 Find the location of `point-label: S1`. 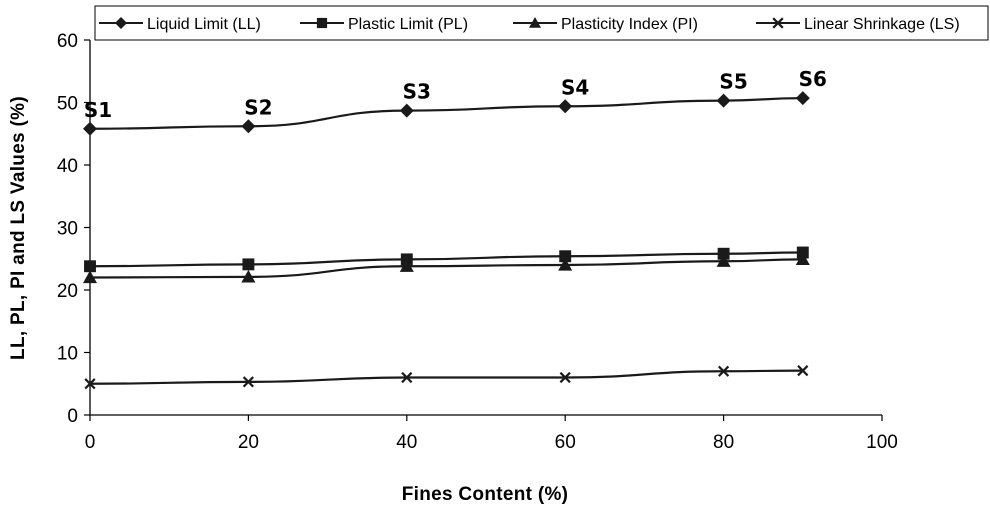

point-label: S1 is located at coordinates (98, 110).